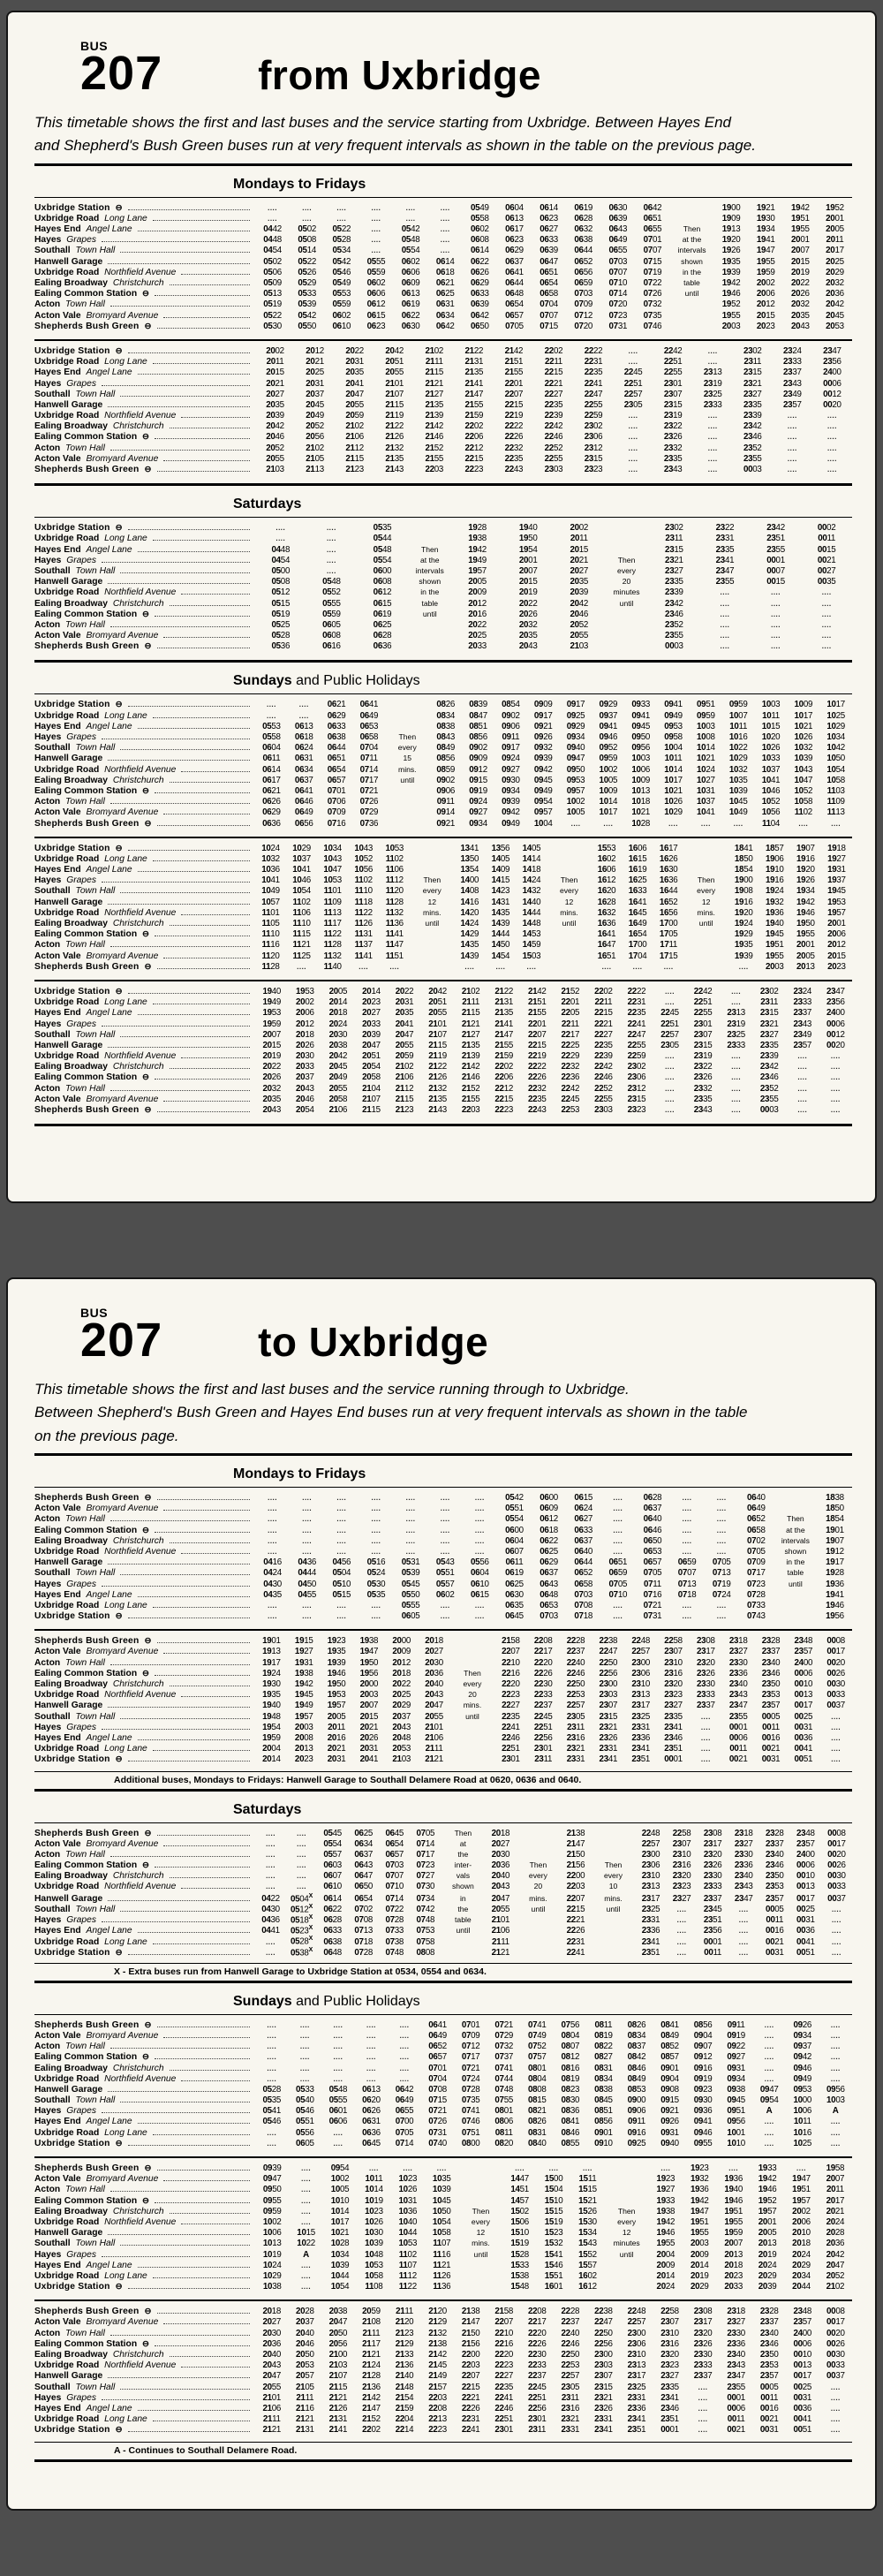 This screenshot has width=883, height=2576. What do you see at coordinates (835, 1641) in the screenshot?
I see `time-cell: 0008` at bounding box center [835, 1641].